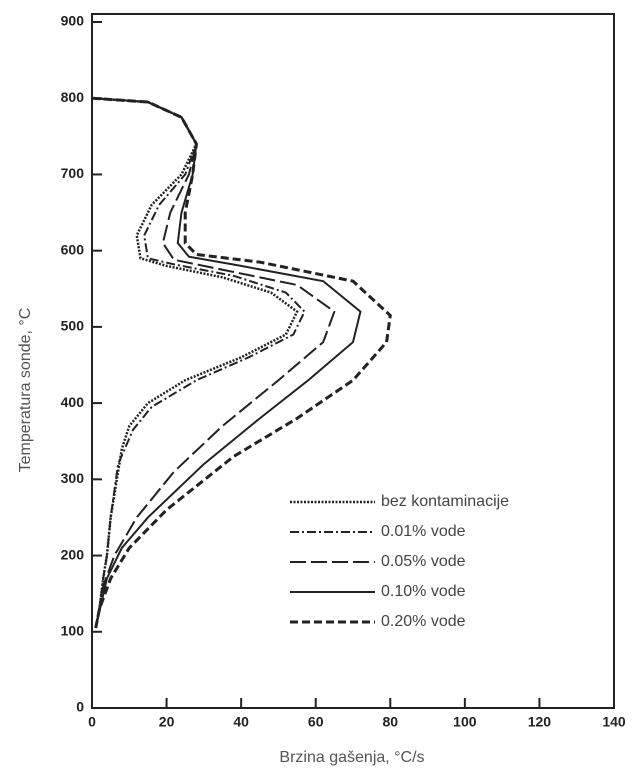  Describe the element at coordinates (241, 722) in the screenshot. I see `x-tick-label: 40` at that location.